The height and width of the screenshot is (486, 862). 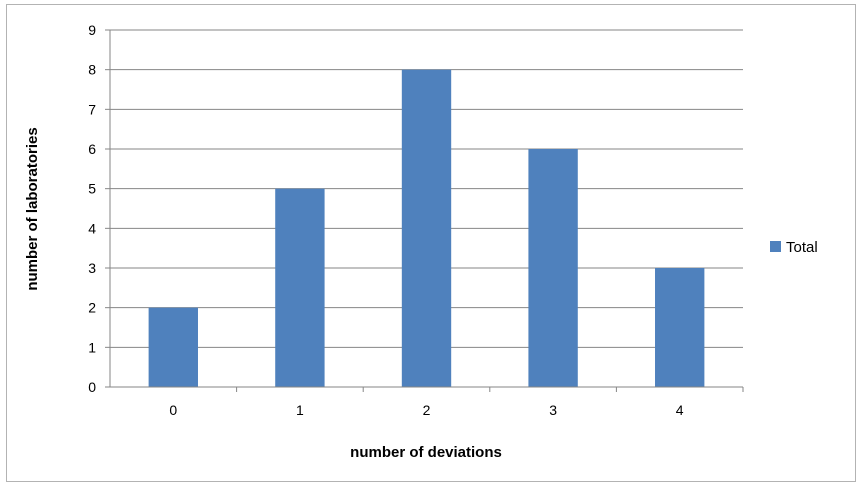 I want to click on y-tick-label: 8, so click(x=92, y=70).